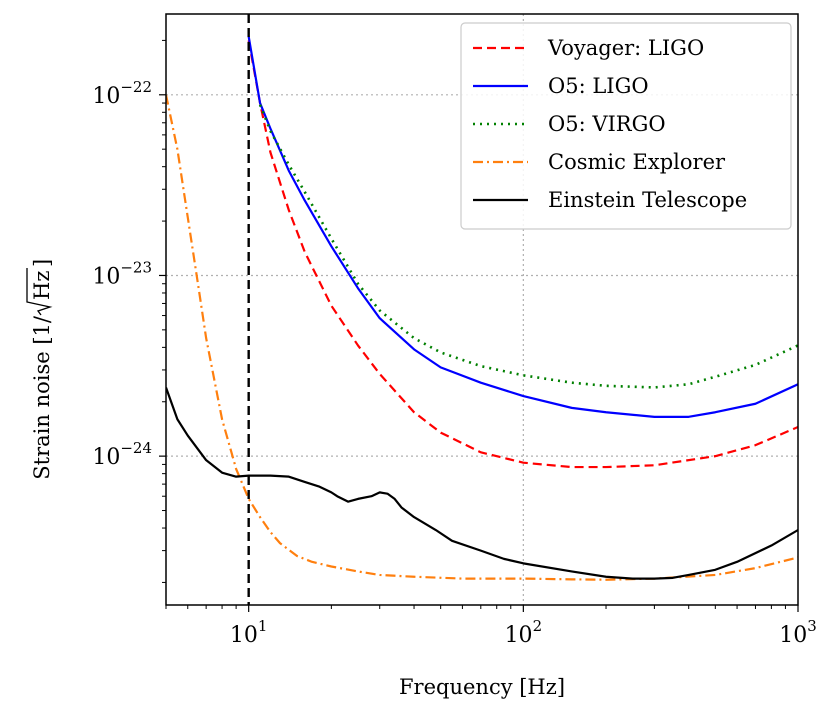 The height and width of the screenshot is (712, 830). What do you see at coordinates (598, 86) in the screenshot?
I see `legend-label: O5: LIGO` at bounding box center [598, 86].